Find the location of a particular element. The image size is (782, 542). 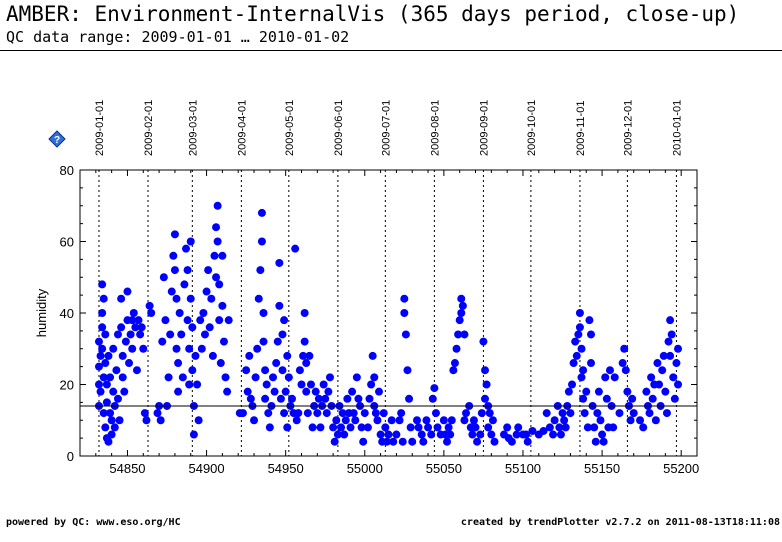

date-marker-label: 2009-02-01 is located at coordinates (149, 128).